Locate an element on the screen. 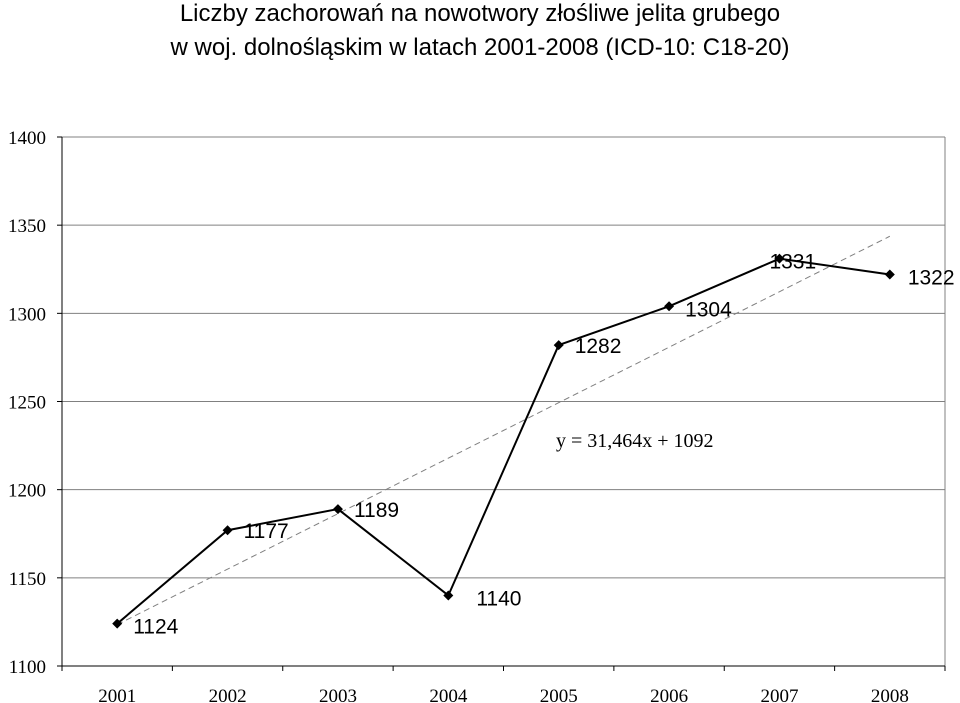 This screenshot has width=960, height=703. y-tick-label-1350: 1350 is located at coordinates (27, 226).